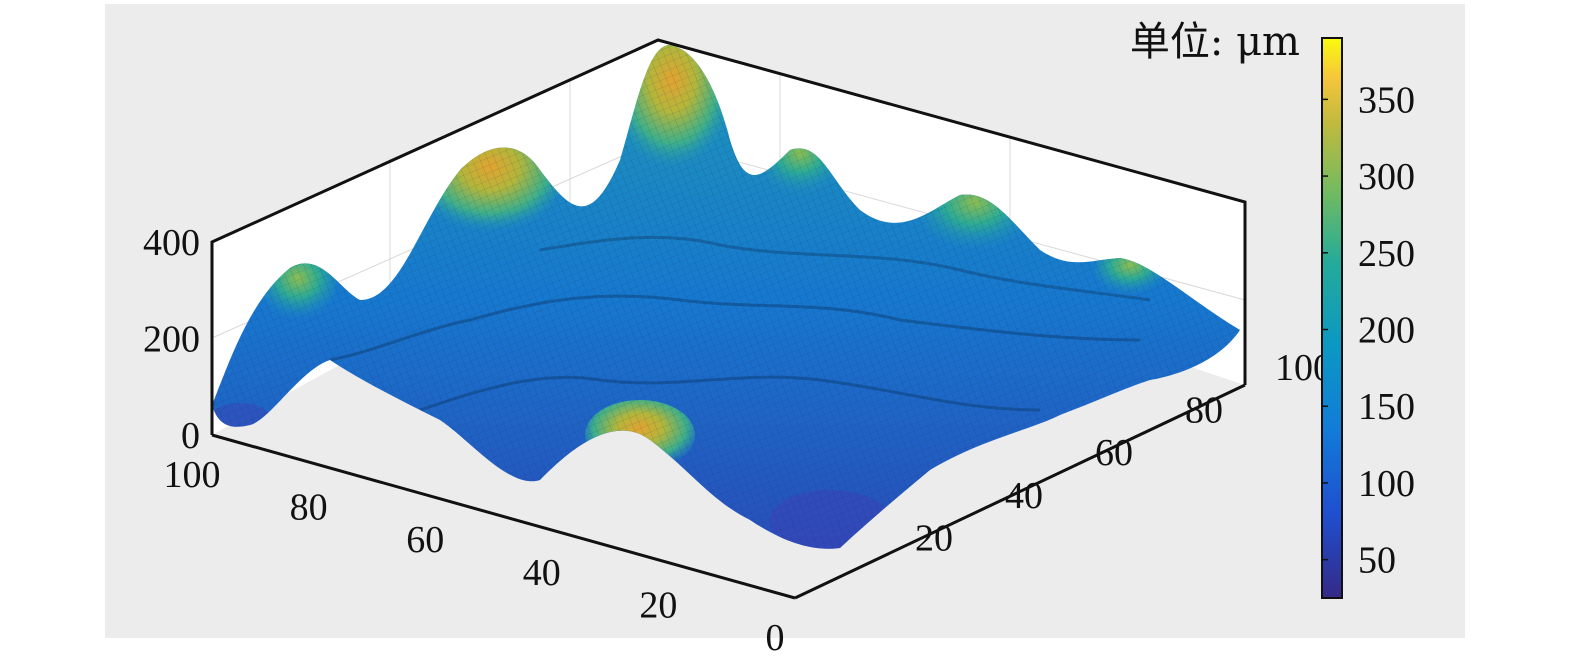 The height and width of the screenshot is (661, 1575). I want to click on colorbar-ticks: 50 100 150 200 250 300 350, so click(1368, 330).